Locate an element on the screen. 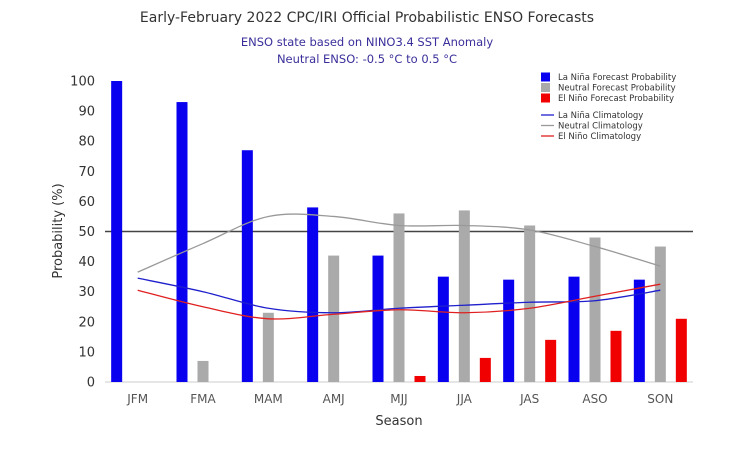 This screenshot has height=451, width=735. line-la-ni-a-climatology is located at coordinates (399, 295).